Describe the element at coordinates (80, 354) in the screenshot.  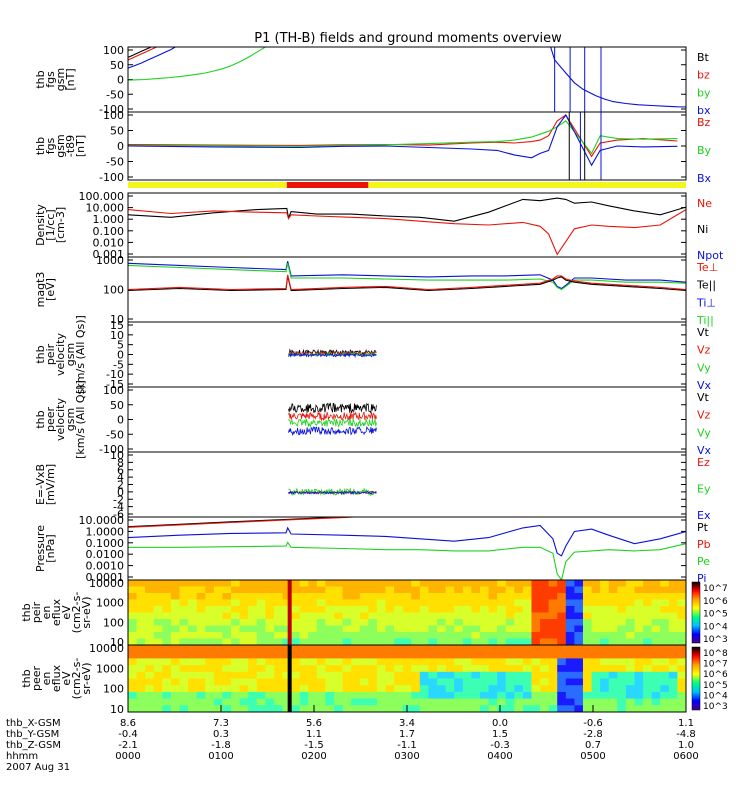
I see `y-axis-label: [km/s (All Qs)]` at that location.